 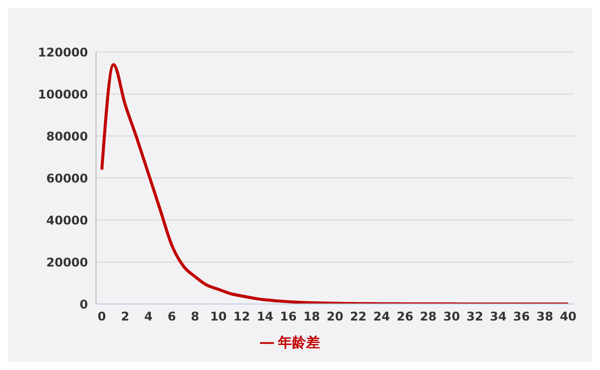 I want to click on x-tick-label: 40, so click(x=568, y=317).